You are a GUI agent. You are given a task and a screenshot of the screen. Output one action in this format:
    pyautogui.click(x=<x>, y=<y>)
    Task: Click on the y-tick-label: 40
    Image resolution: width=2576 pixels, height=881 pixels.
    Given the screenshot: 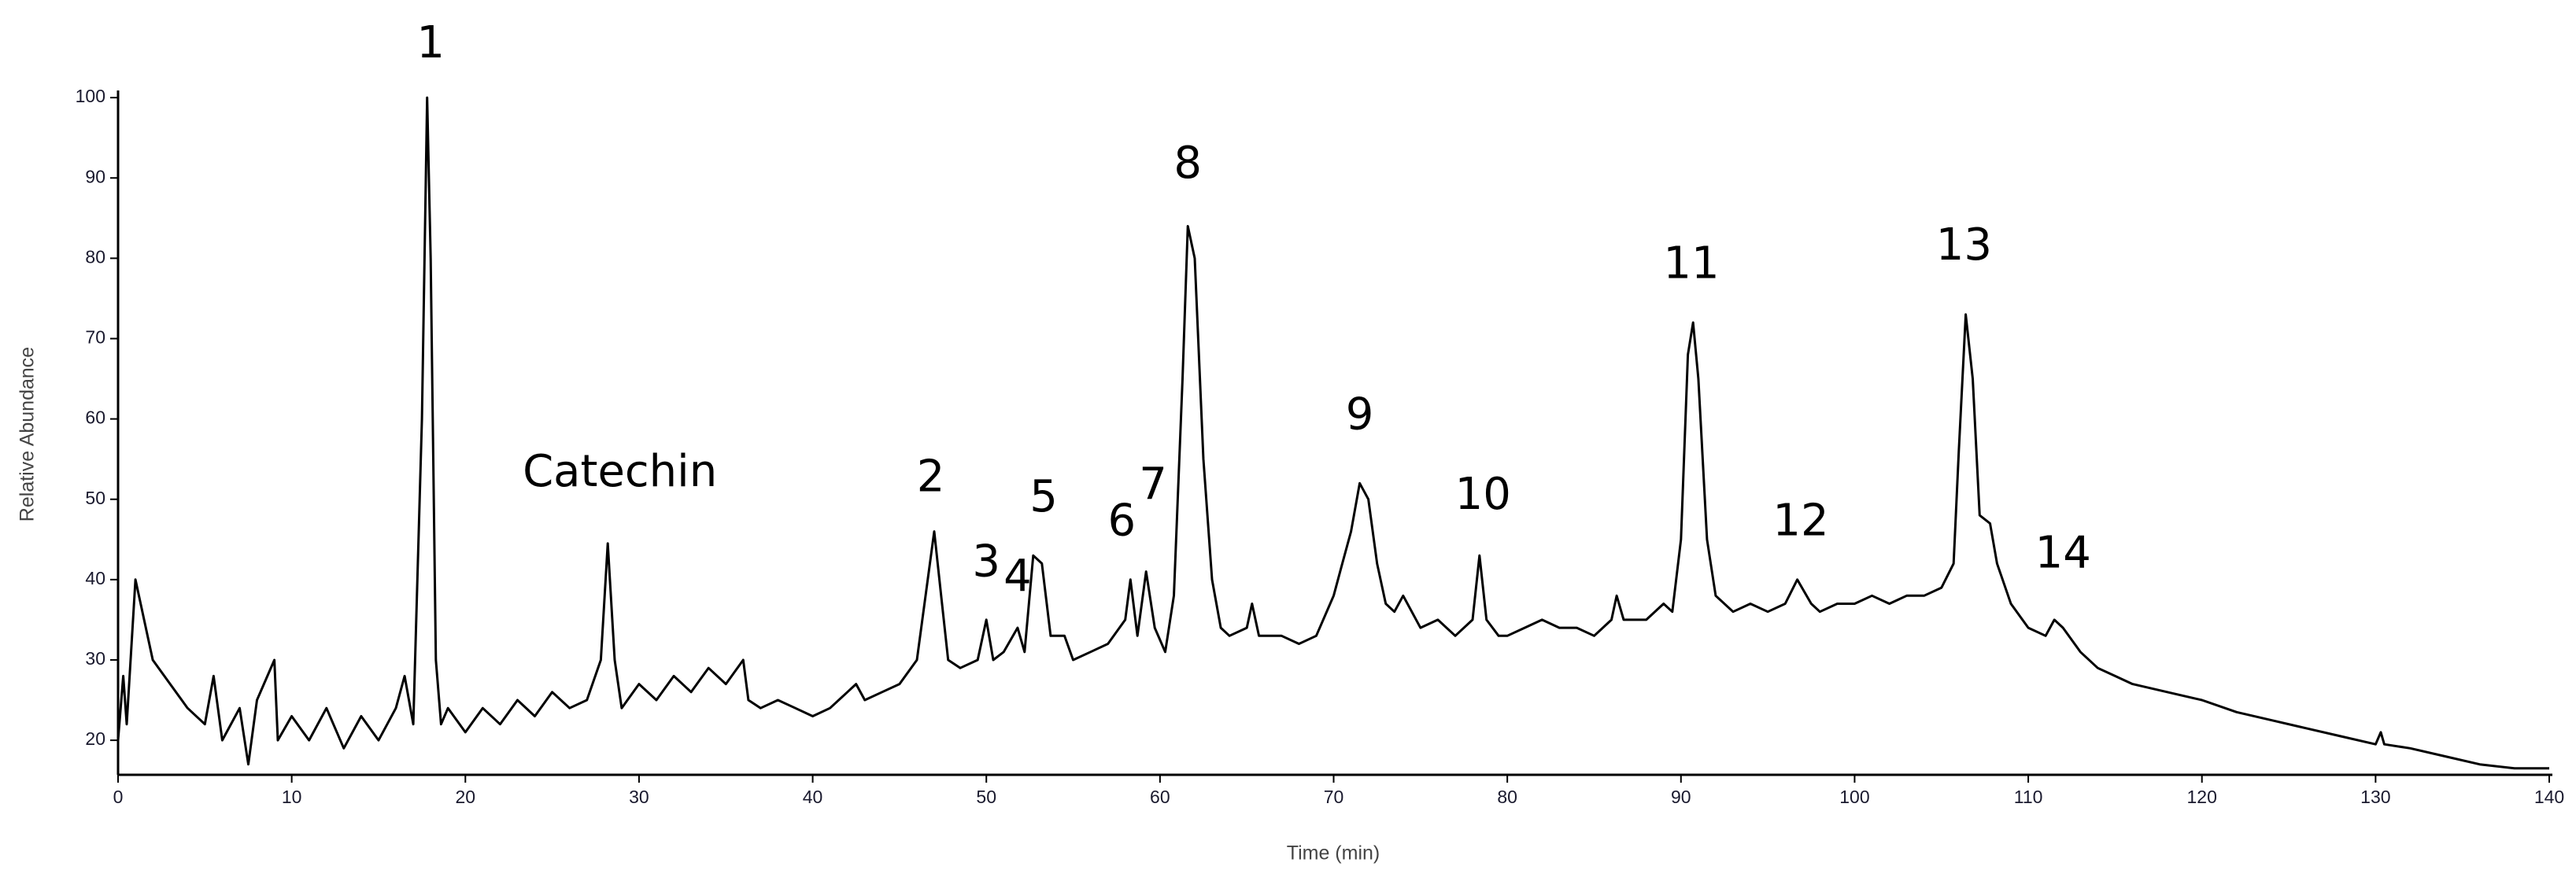 What is the action you would take?
    pyautogui.click(x=95, y=578)
    